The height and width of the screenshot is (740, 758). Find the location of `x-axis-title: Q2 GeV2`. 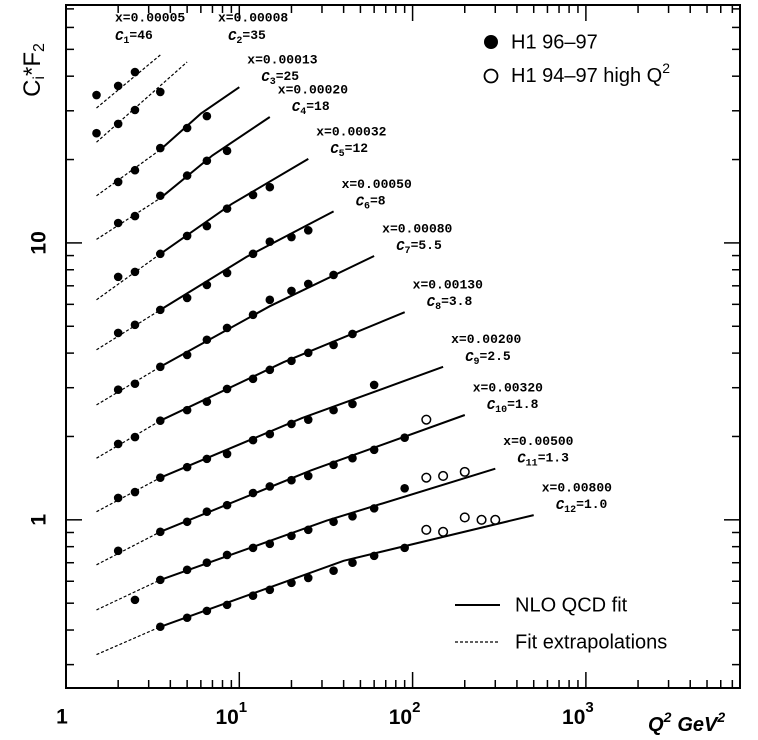

x-axis-title: Q2 GeV2 is located at coordinates (686, 723).